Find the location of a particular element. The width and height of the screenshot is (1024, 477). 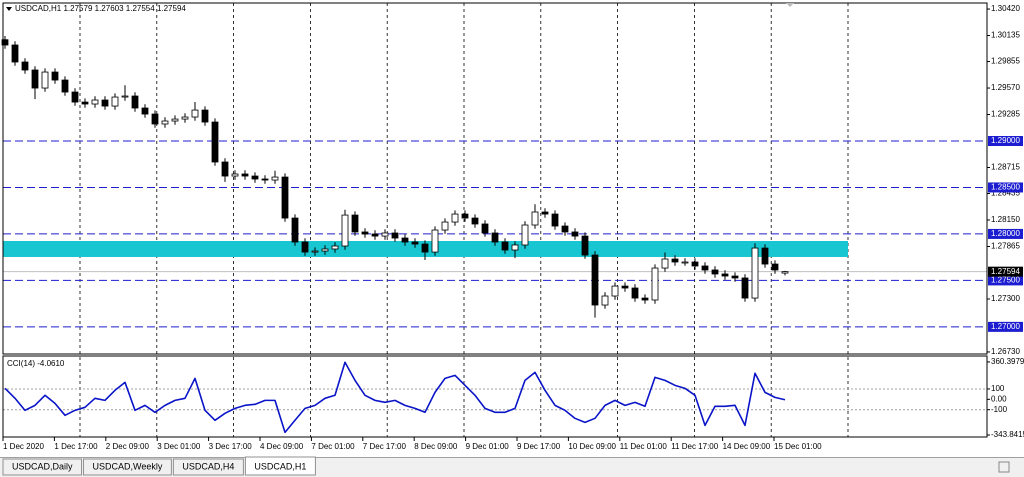

x-tick-label: 11 Dec 01:00 is located at coordinates (644, 446).